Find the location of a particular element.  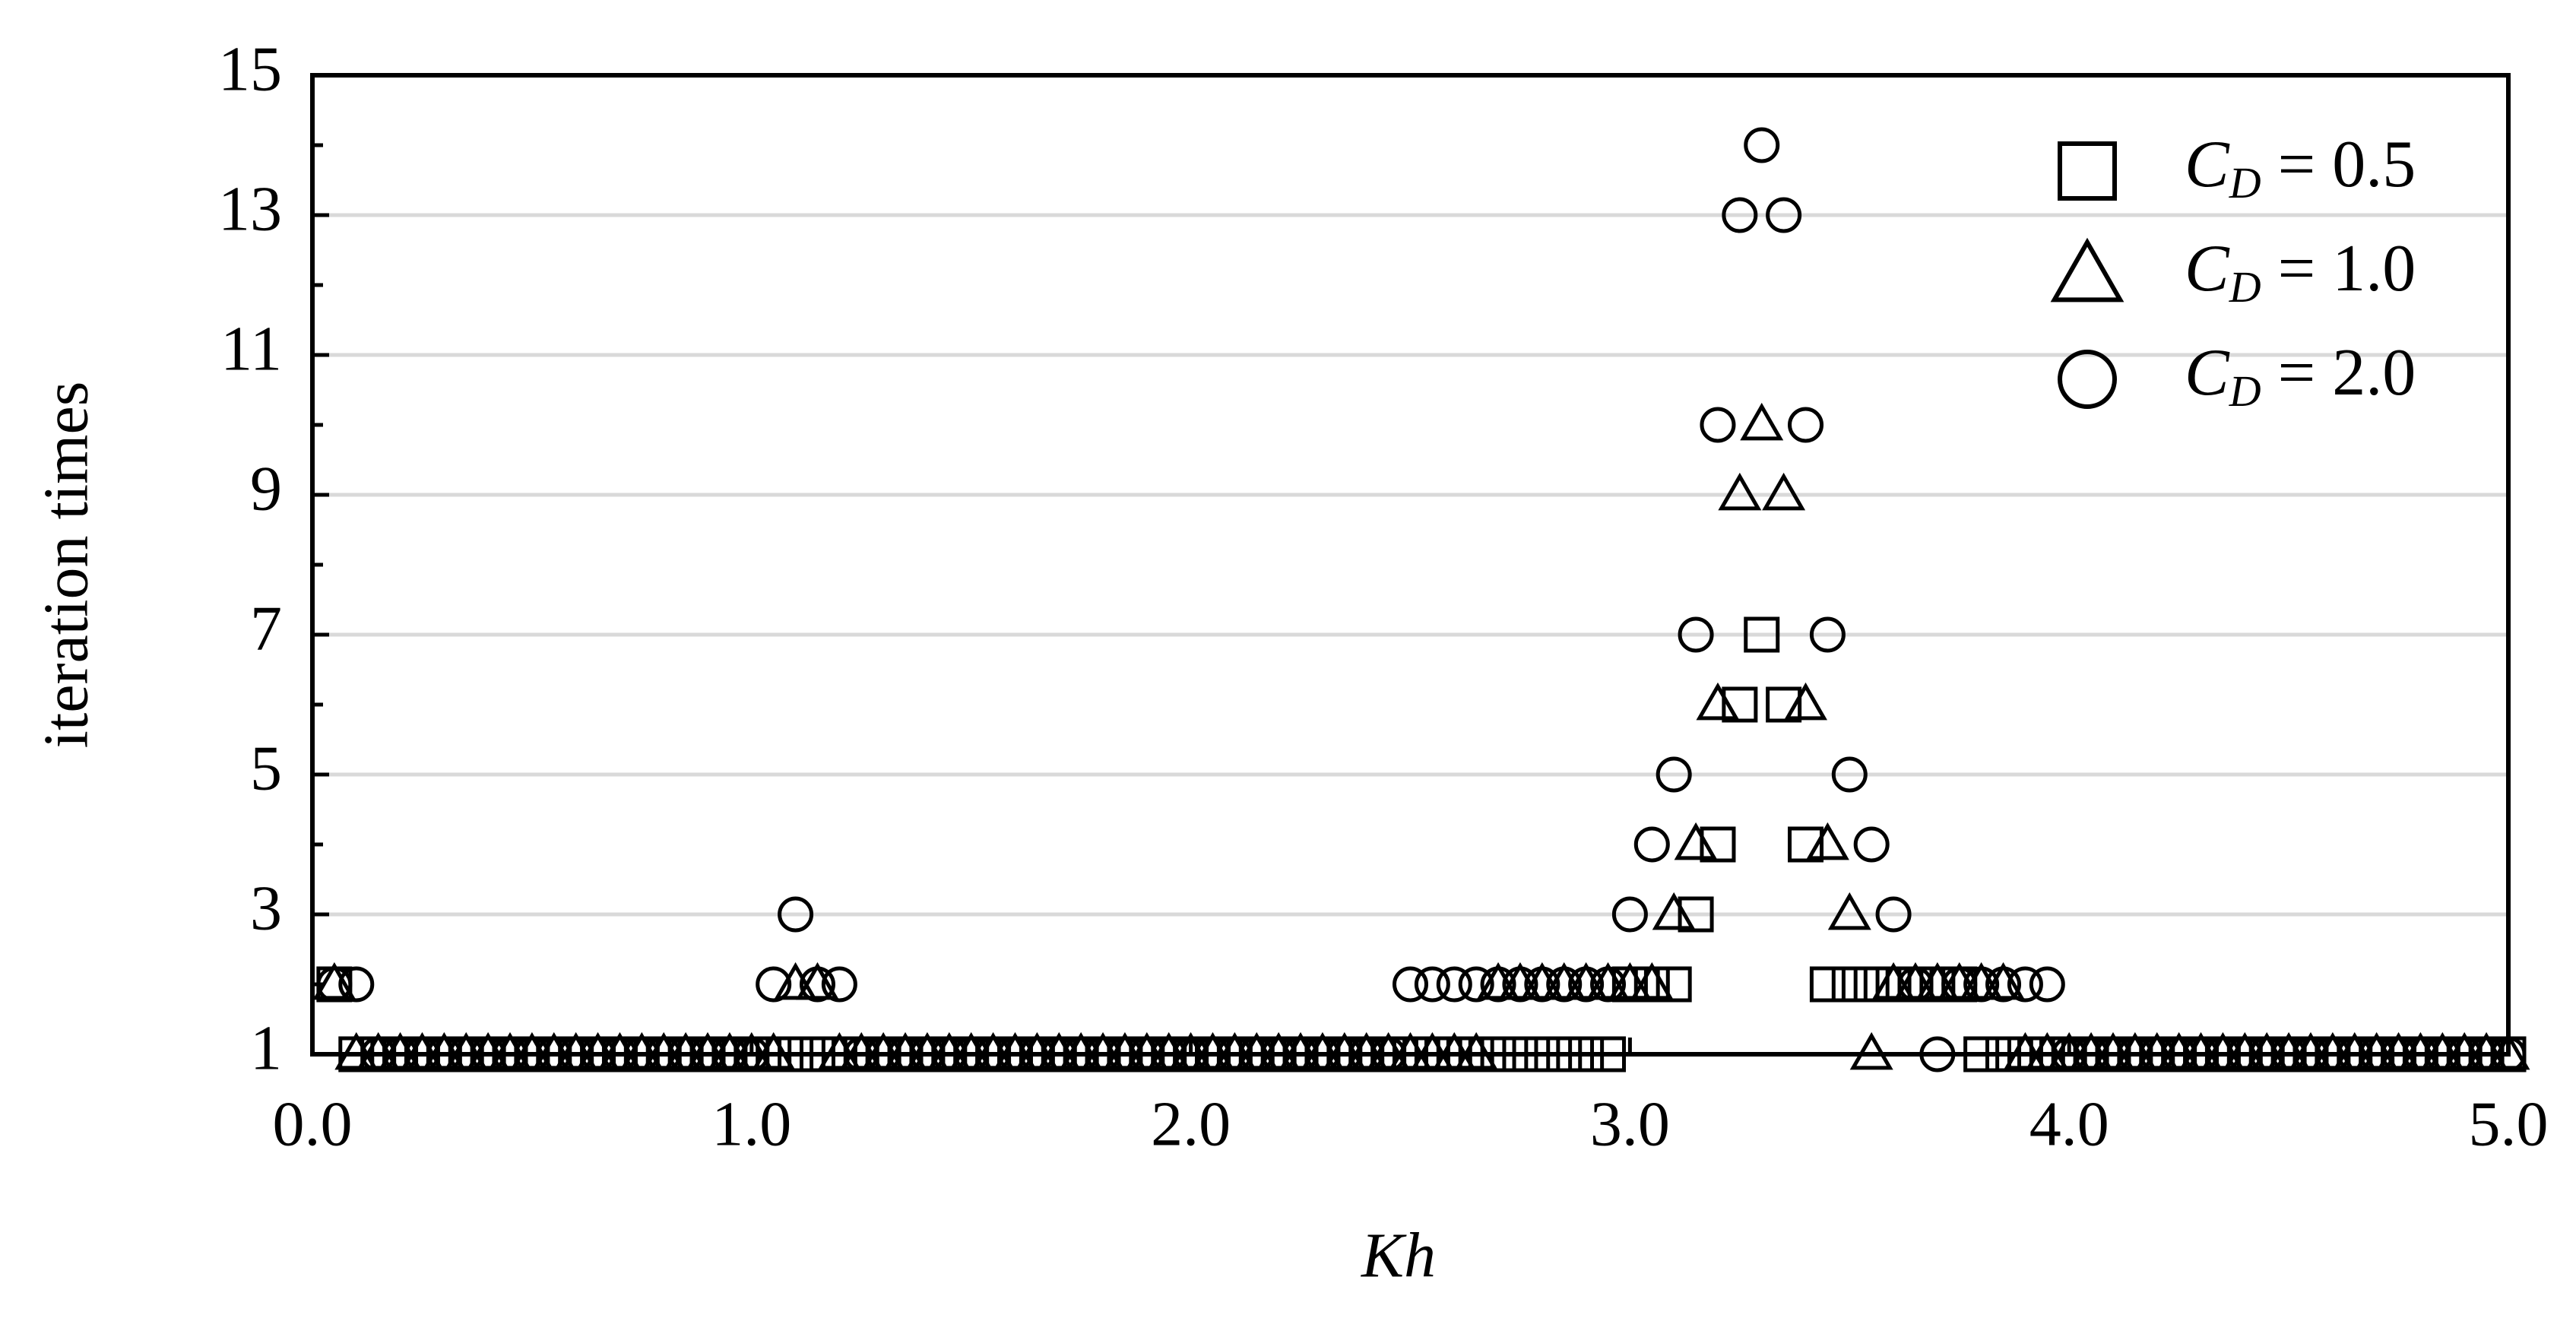

y-tick-label: 13 is located at coordinates (250, 208).